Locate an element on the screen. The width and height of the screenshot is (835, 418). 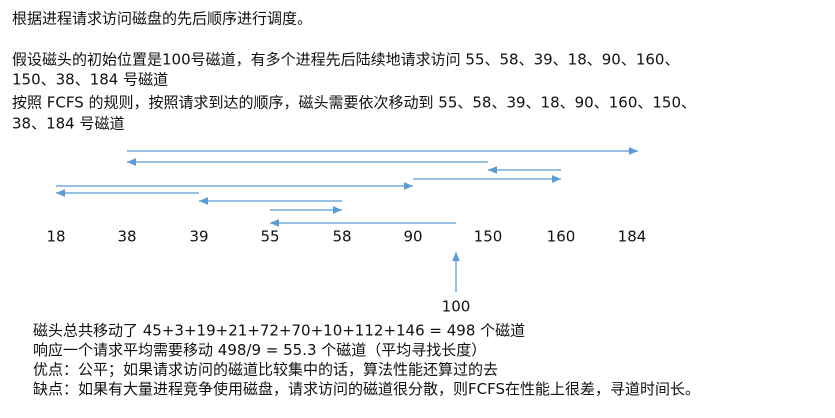
track-label: 55 is located at coordinates (269, 237).